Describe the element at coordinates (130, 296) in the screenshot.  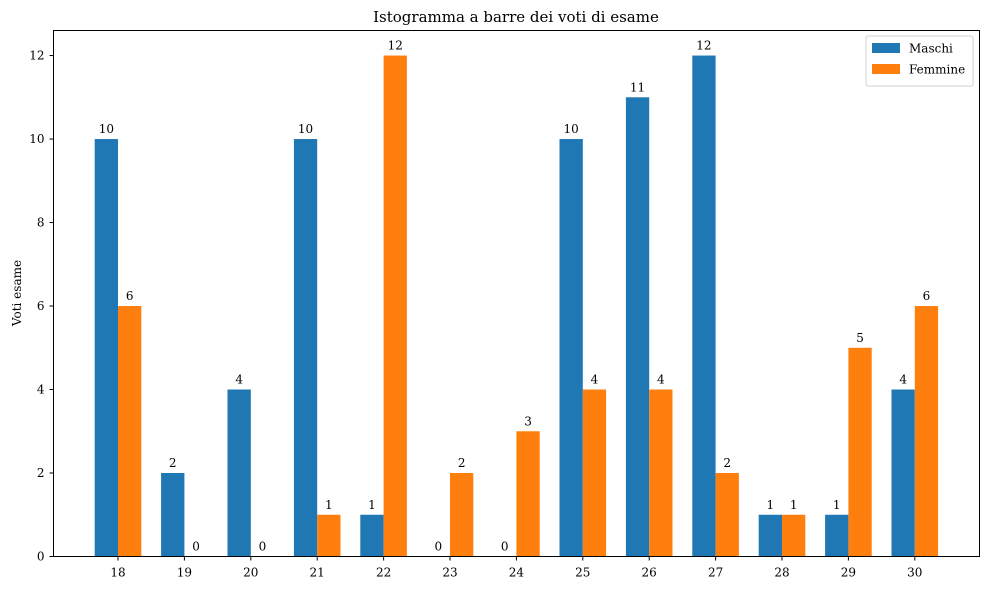
I see `data-label-femmine-18: 6` at that location.